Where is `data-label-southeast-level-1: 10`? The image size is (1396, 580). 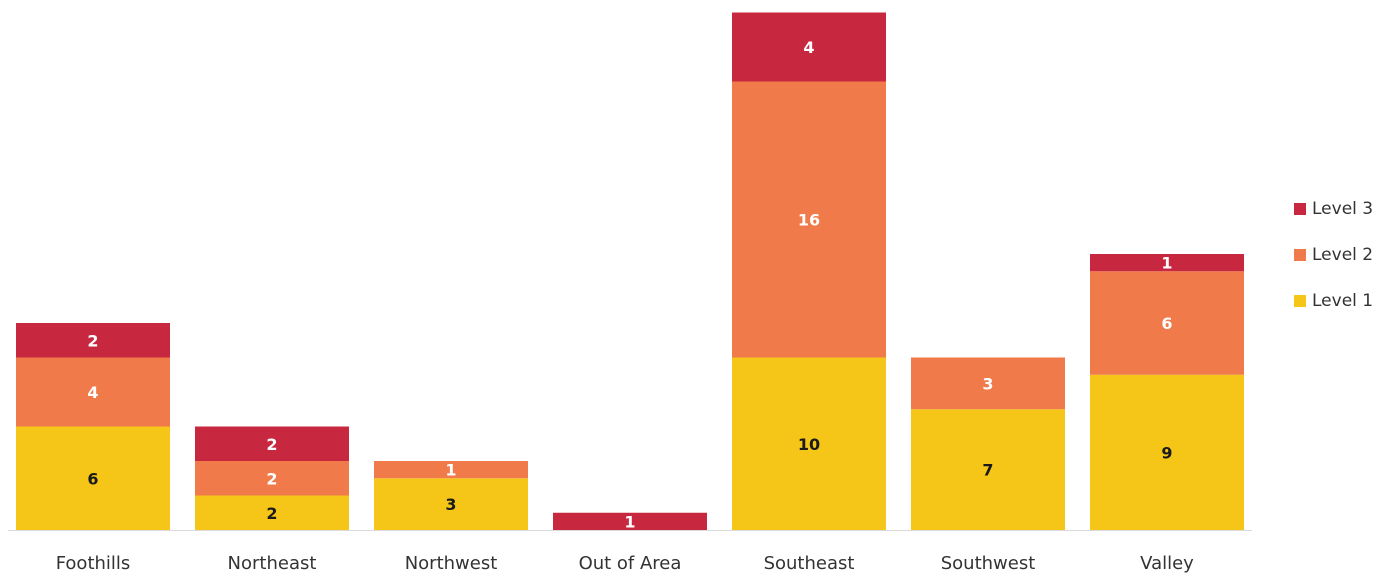 data-label-southeast-level-1: 10 is located at coordinates (809, 444).